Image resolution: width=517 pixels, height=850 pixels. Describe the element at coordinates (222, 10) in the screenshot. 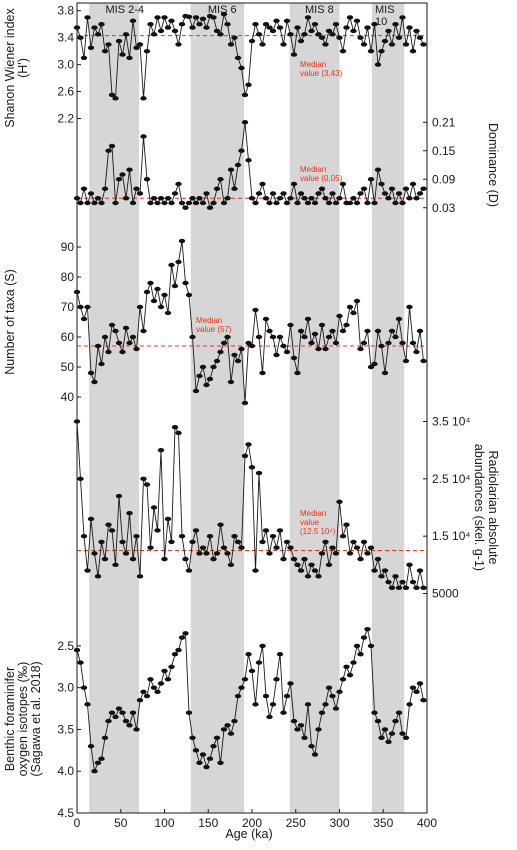

I see `mis-label: MIS 6` at that location.